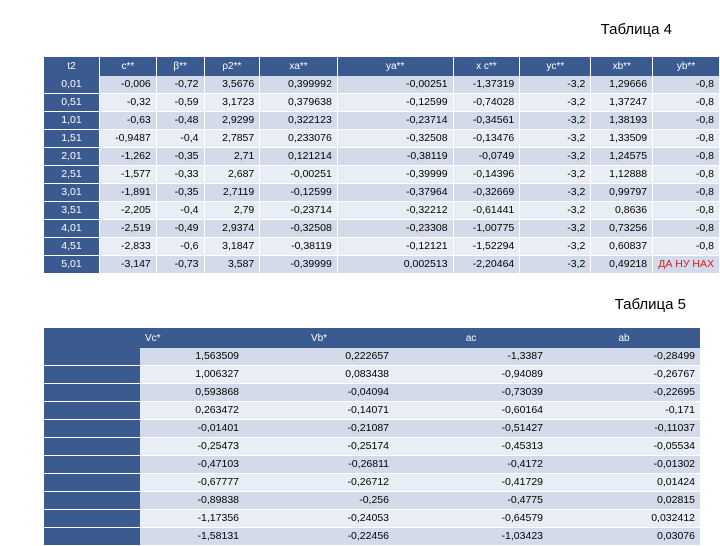  Describe the element at coordinates (298, 66) in the screenshot. I see `table-4-header-cell: xa**` at that location.